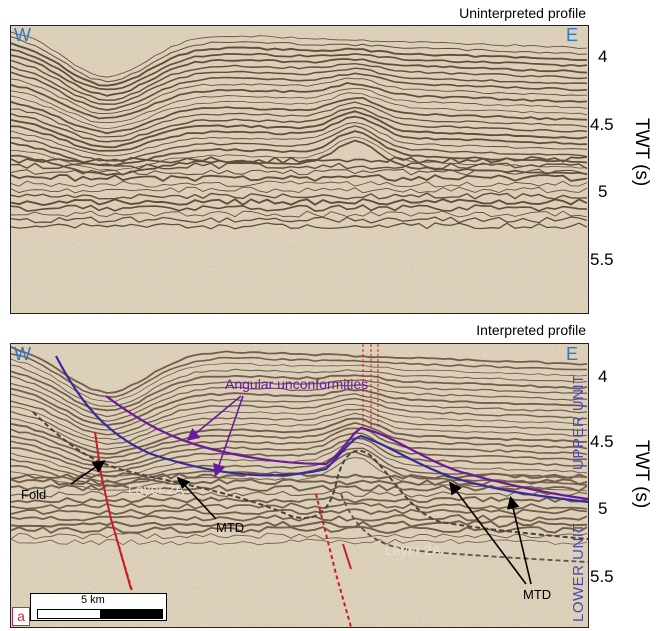  I want to click on scale-bar: 5 km, so click(98, 607).